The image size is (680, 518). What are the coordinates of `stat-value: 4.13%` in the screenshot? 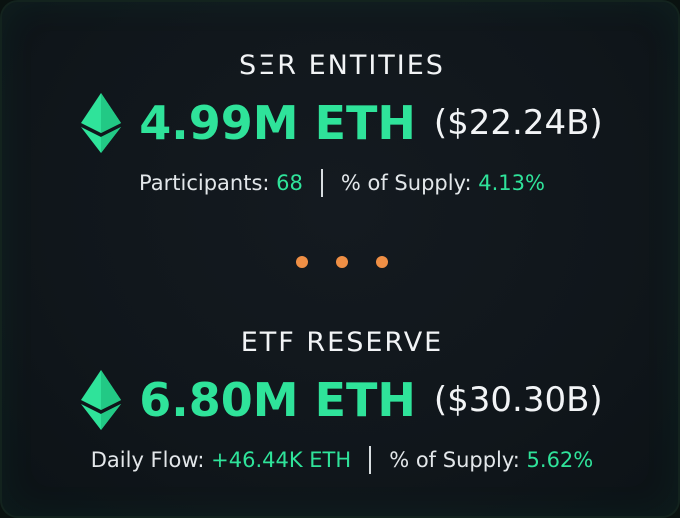 It's located at (511, 183).